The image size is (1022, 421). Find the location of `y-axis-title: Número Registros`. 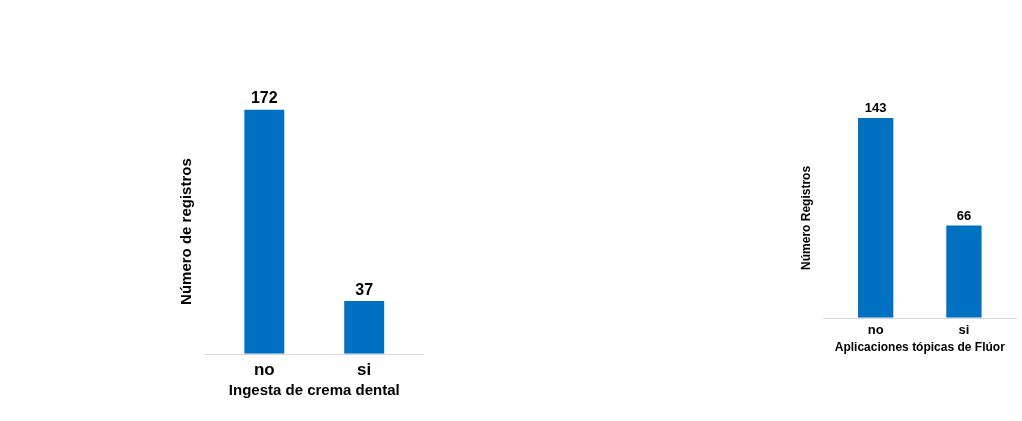

y-axis-title: Número Registros is located at coordinates (806, 217).